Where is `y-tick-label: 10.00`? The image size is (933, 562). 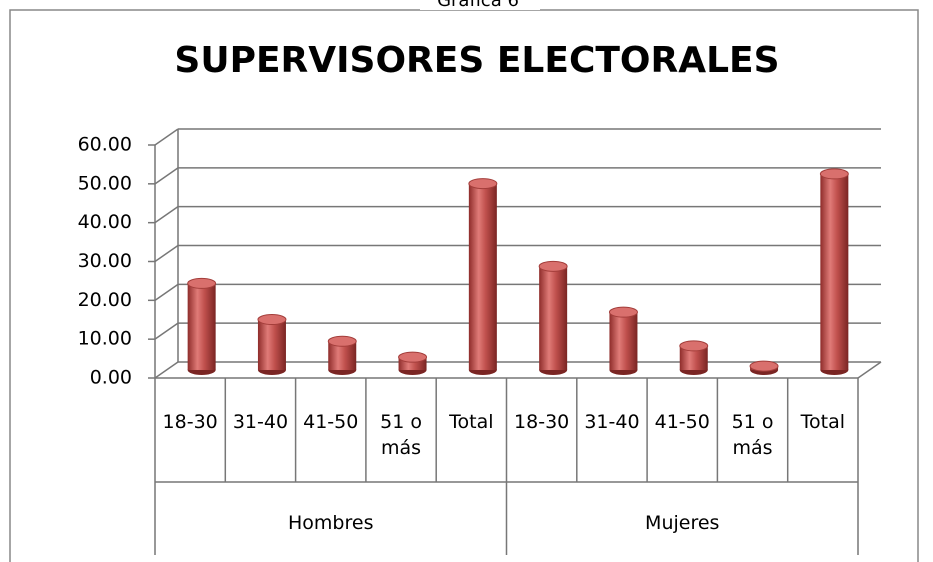 y-tick-label: 10.00 is located at coordinates (105, 339).